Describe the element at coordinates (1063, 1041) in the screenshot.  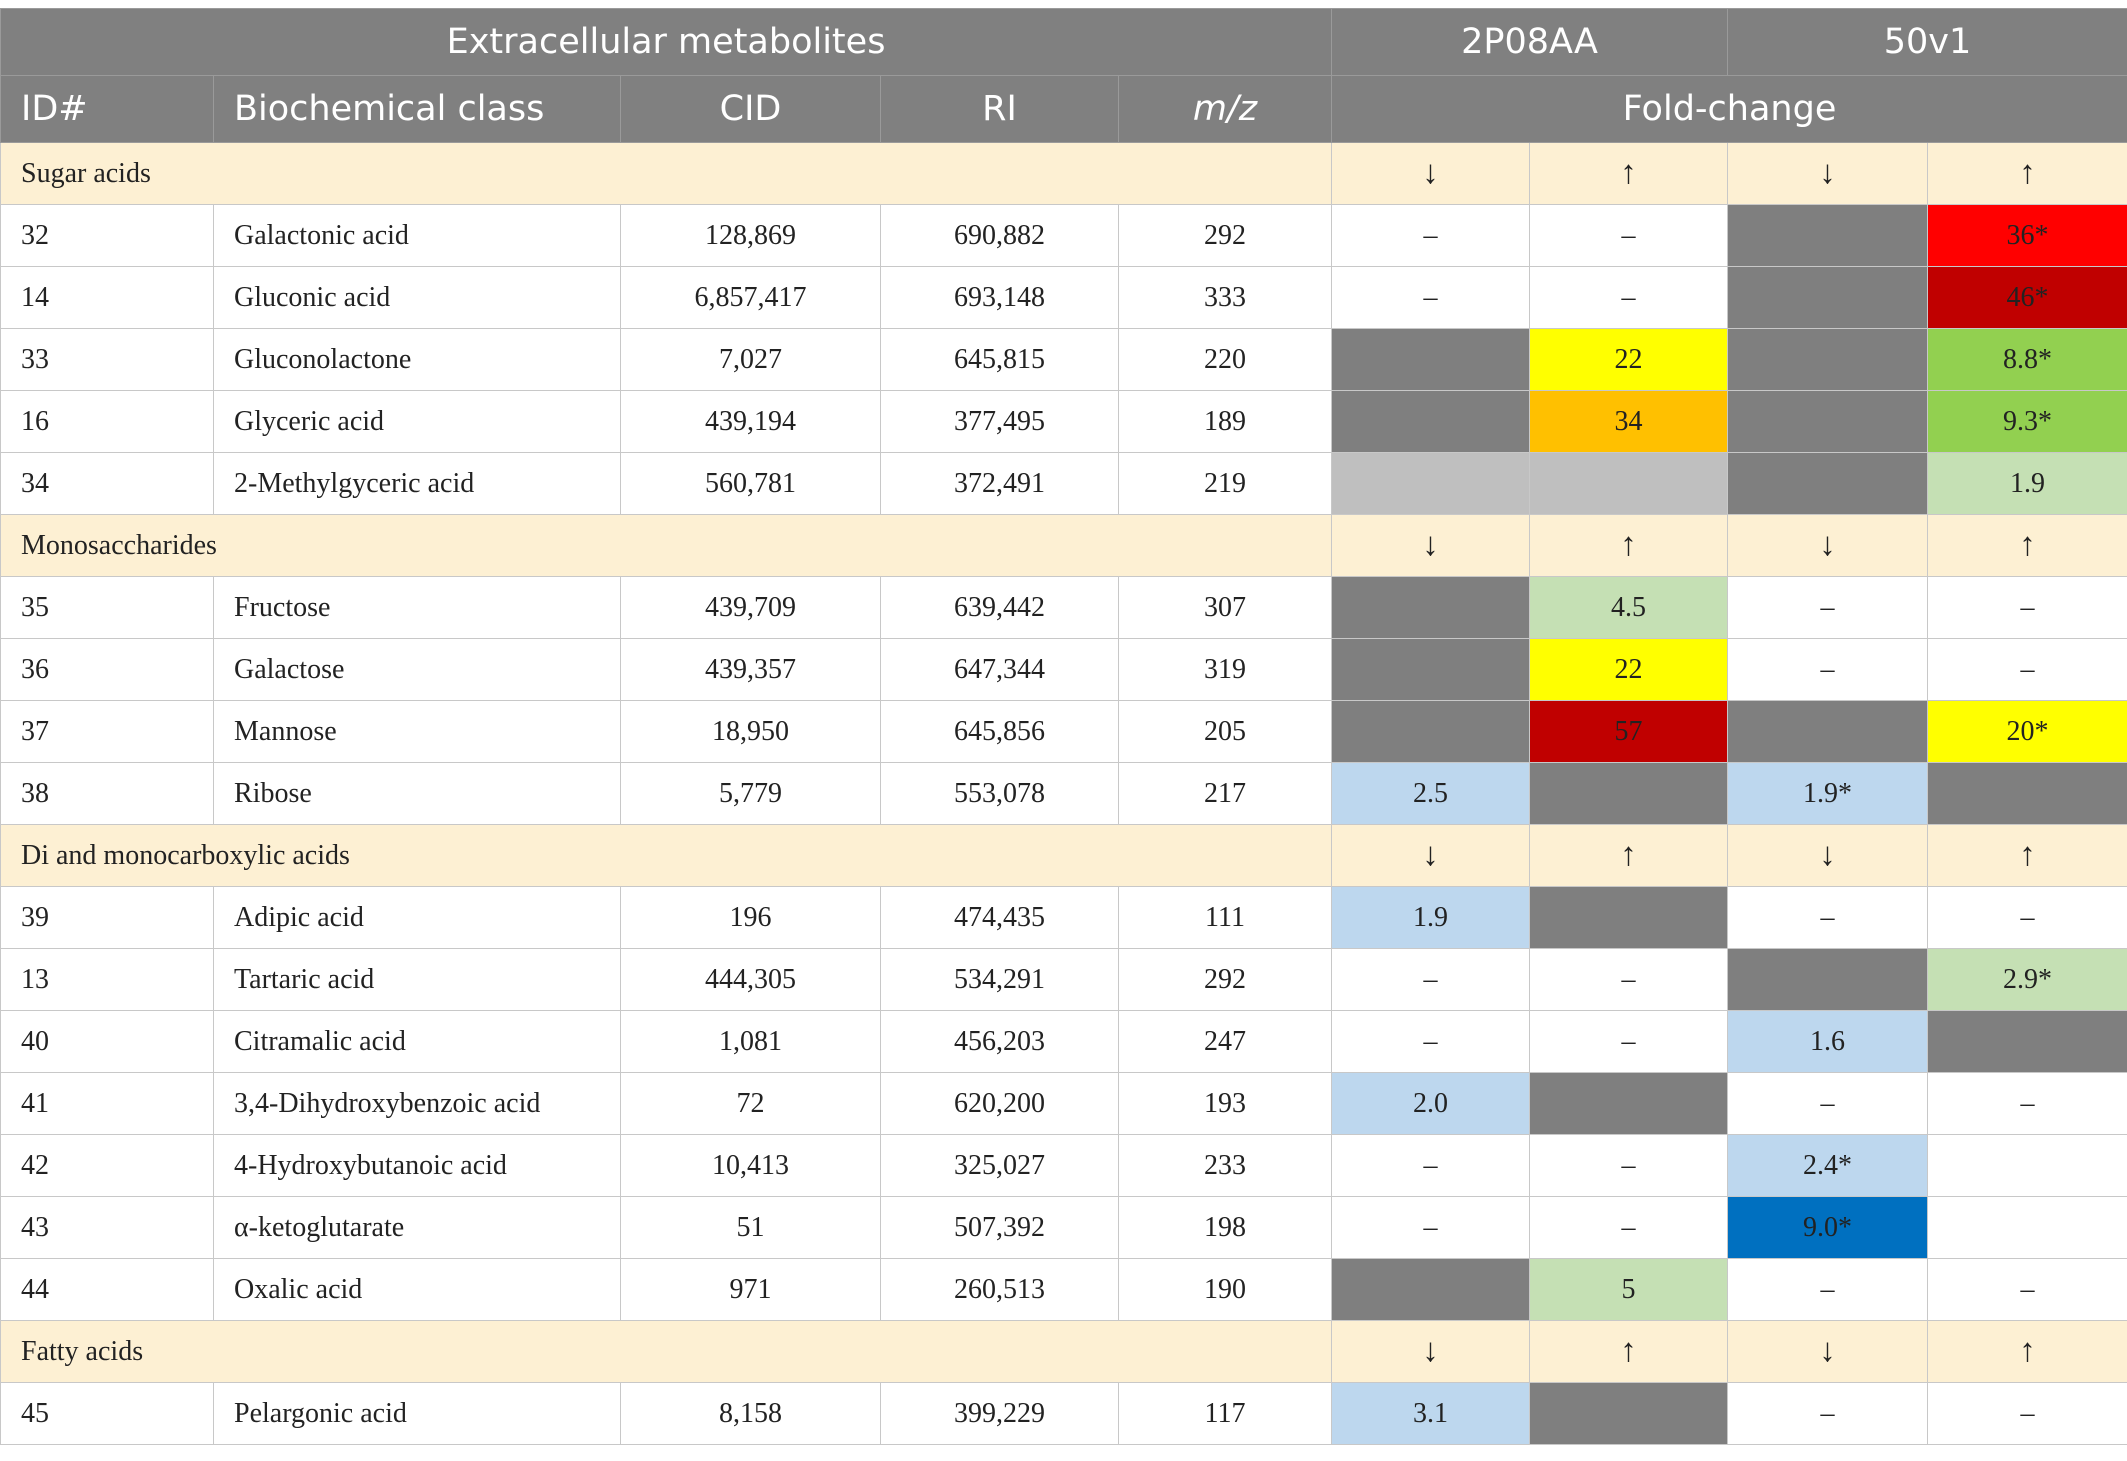
I see `table-row: 40 Citramalic acid 1,081 456,203 247– –1.6` at that location.